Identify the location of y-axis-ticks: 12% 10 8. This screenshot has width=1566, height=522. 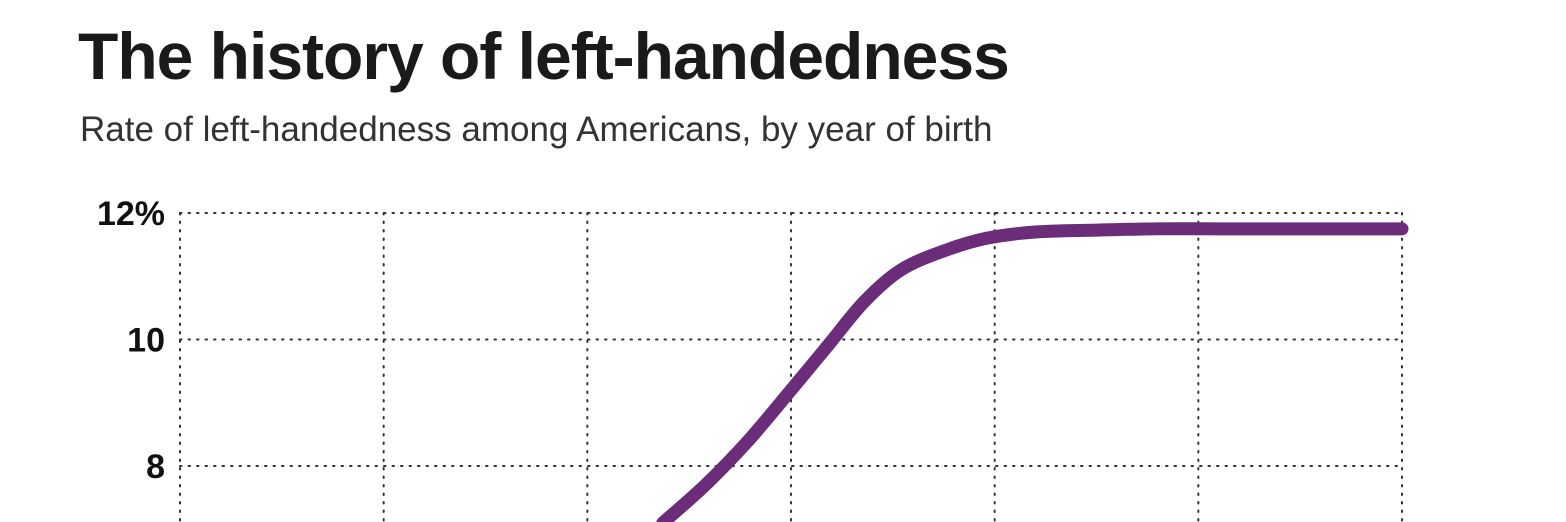
(131, 340).